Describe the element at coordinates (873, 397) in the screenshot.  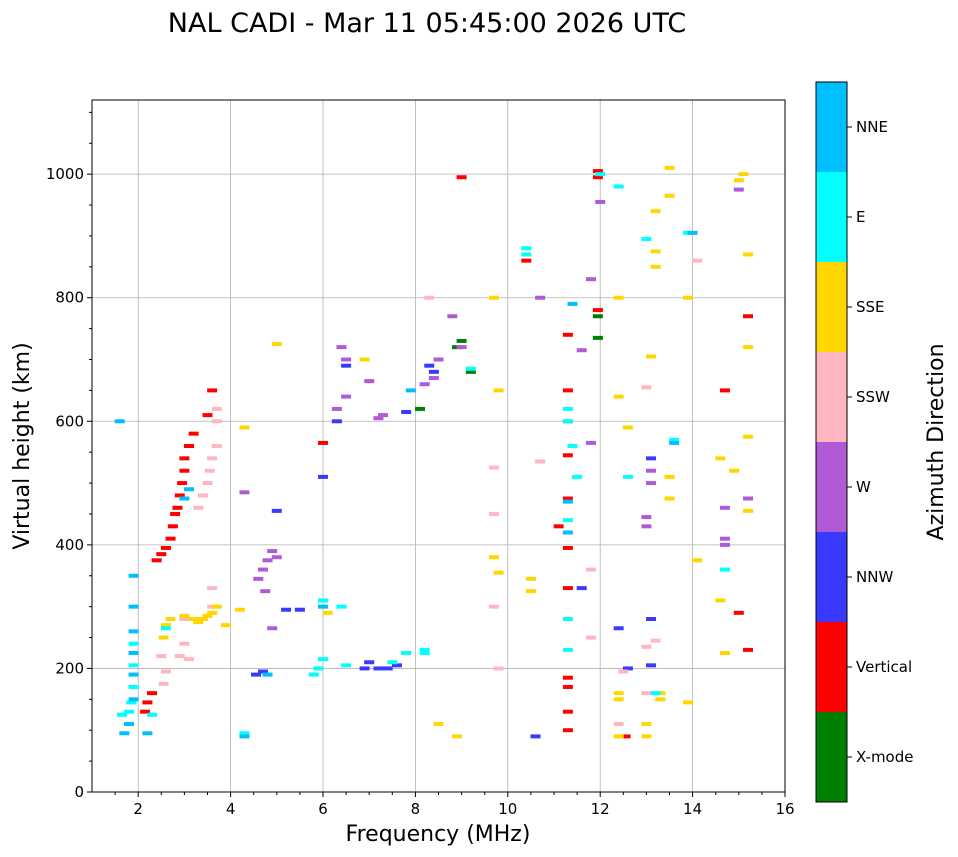
I see `colorbar-category-label: SSW` at that location.